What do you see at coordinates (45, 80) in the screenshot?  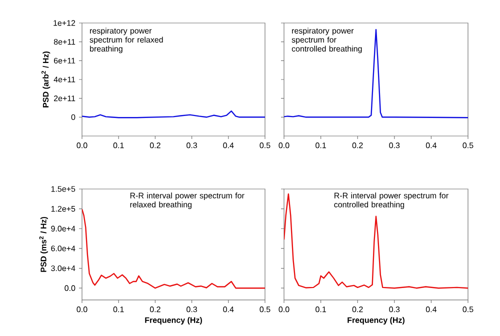 I see `y-axis-title: PSD (arb$^{2}$ / Hz)` at bounding box center [45, 80].